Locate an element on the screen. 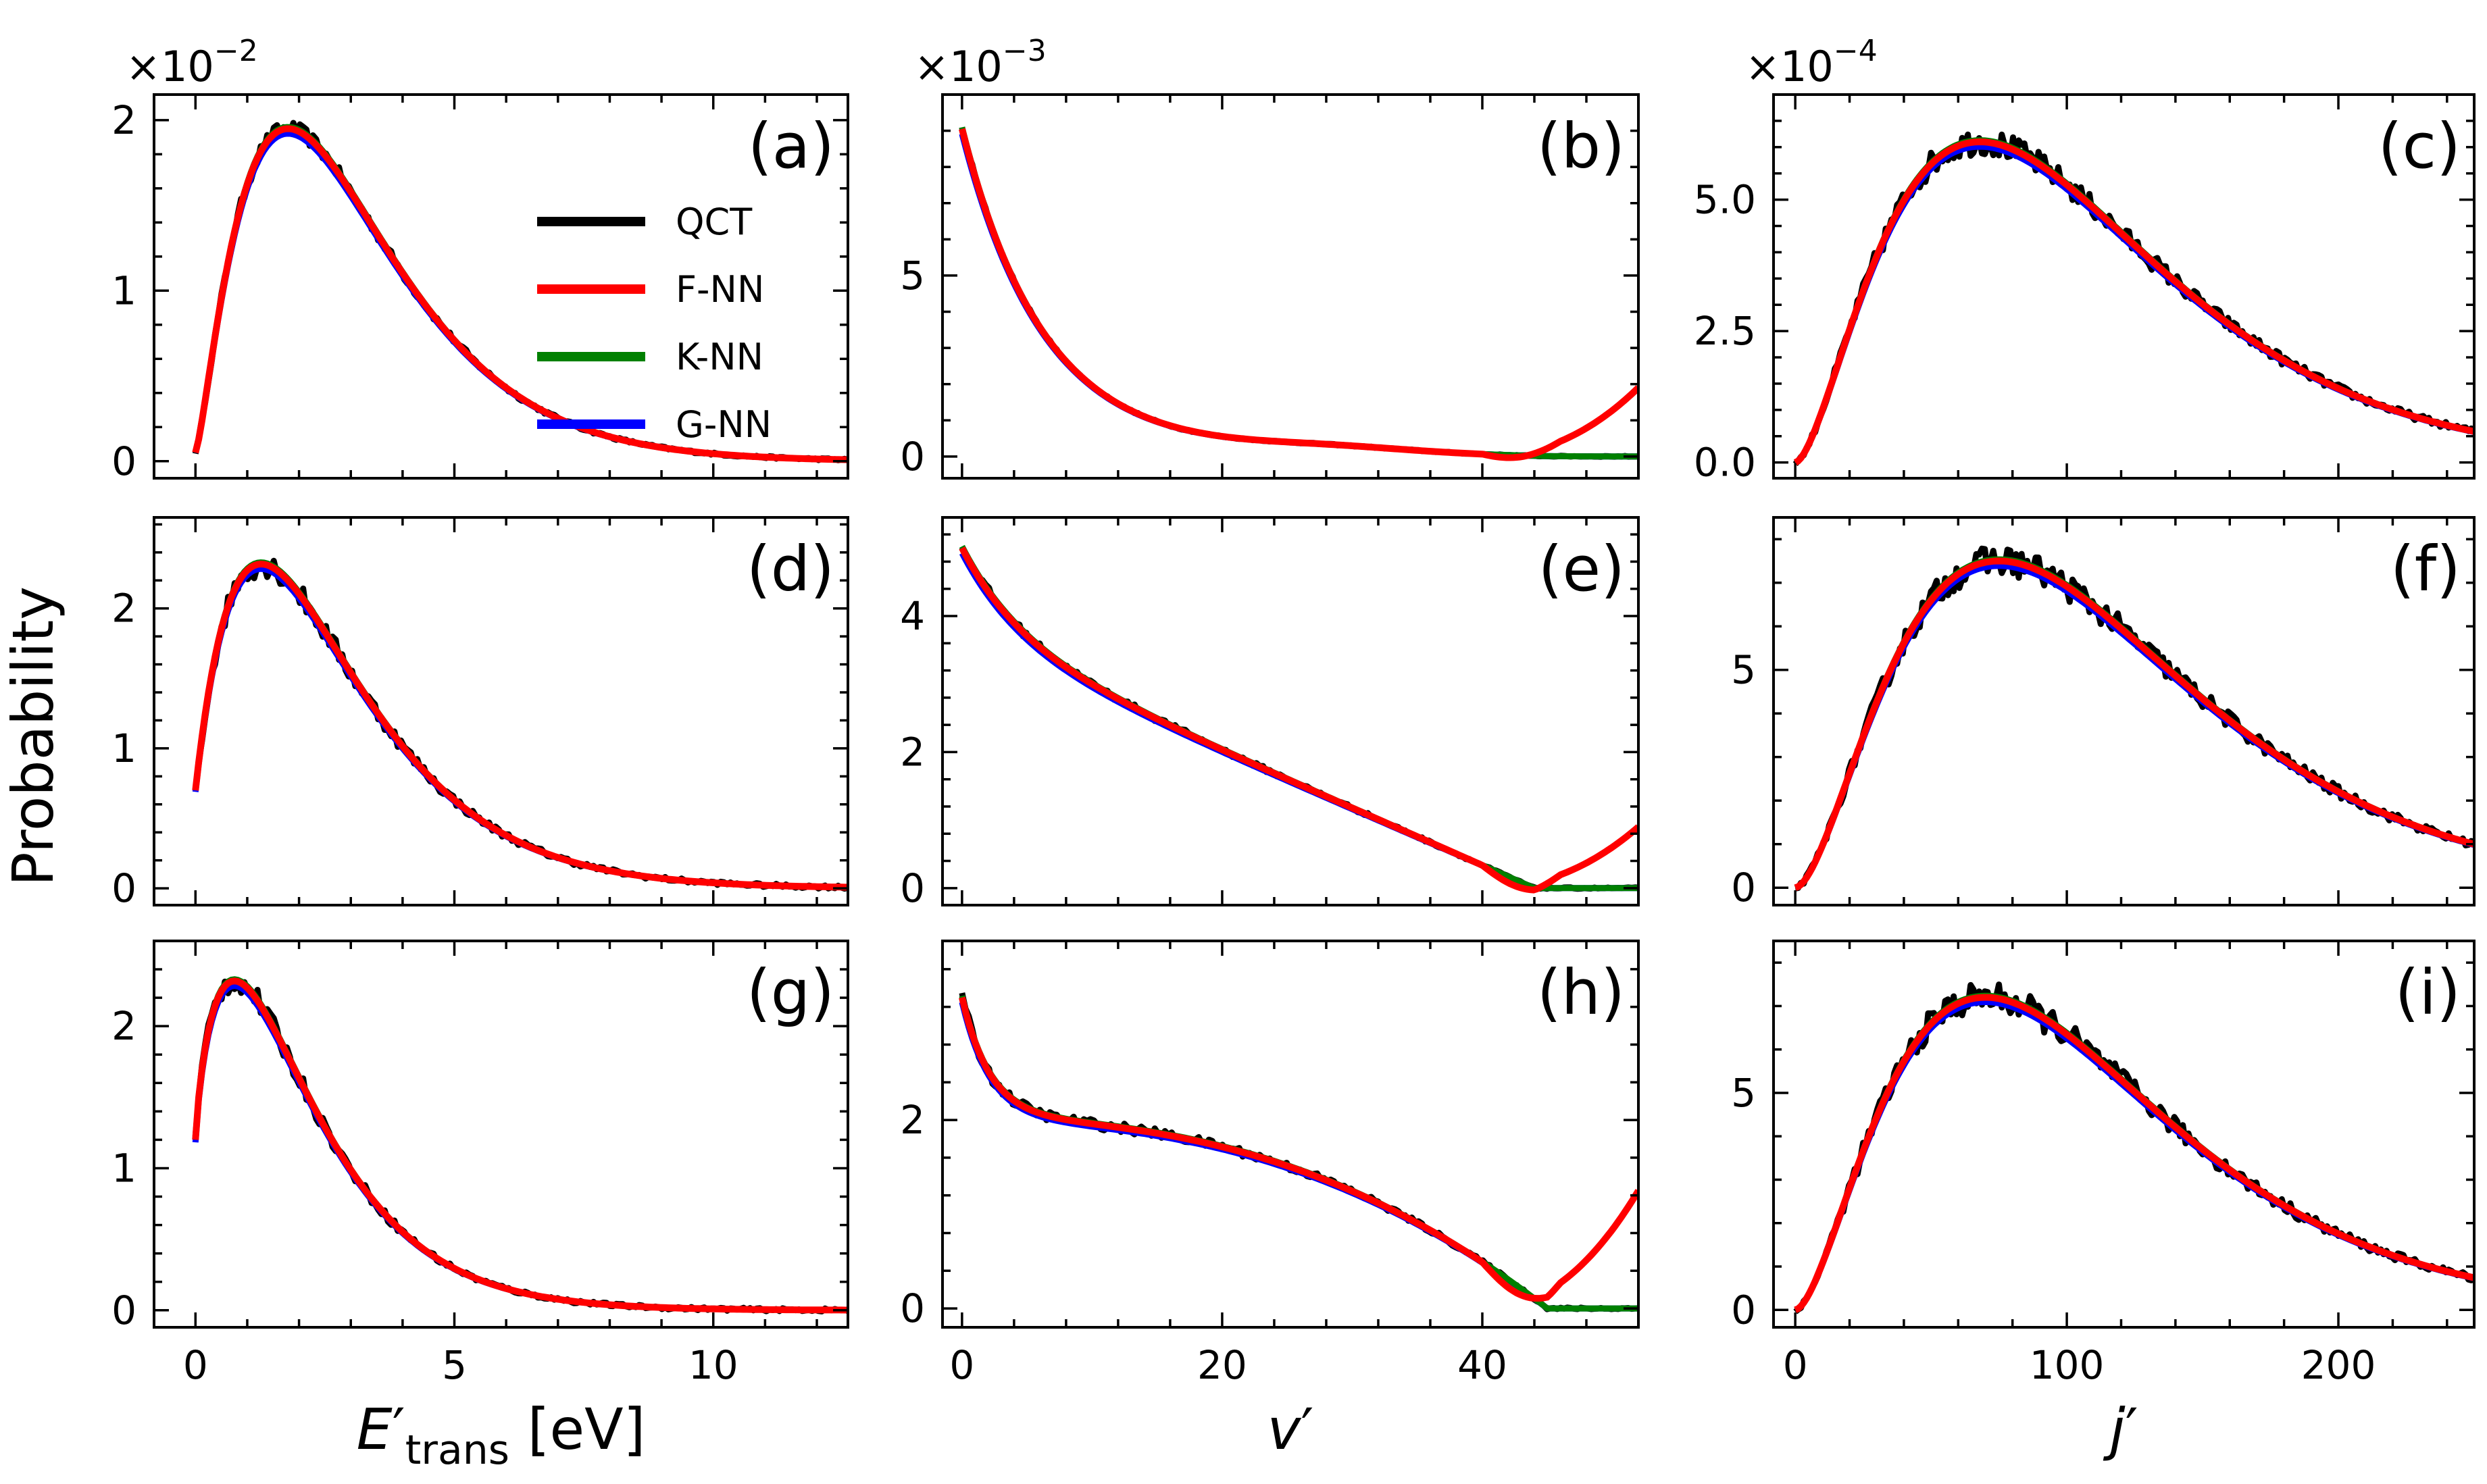 The height and width of the screenshot is (1484, 2487). x-tick-label: 100 is located at coordinates (2067, 1365).